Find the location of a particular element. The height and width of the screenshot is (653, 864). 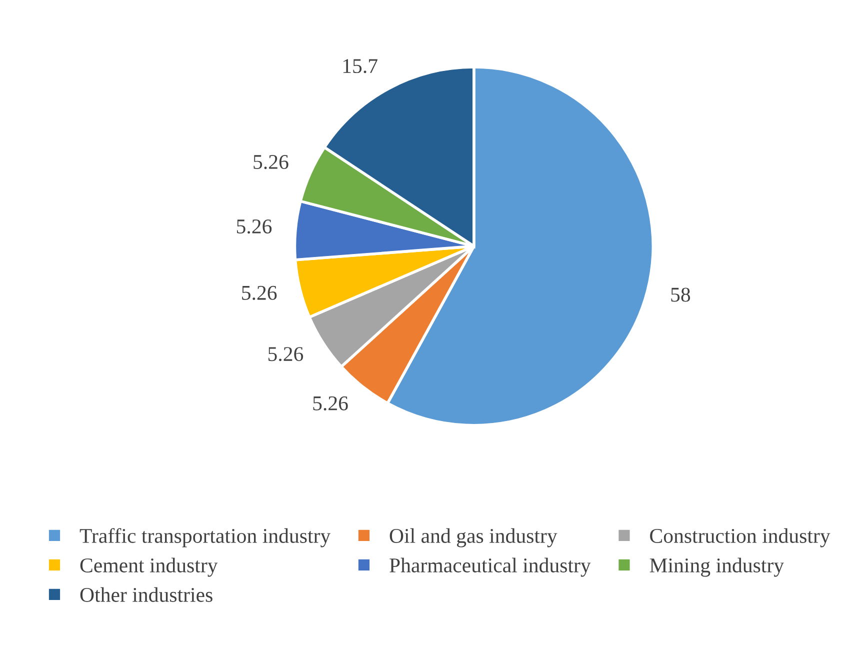

legend-label: Traffic transportation industry is located at coordinates (205, 538).